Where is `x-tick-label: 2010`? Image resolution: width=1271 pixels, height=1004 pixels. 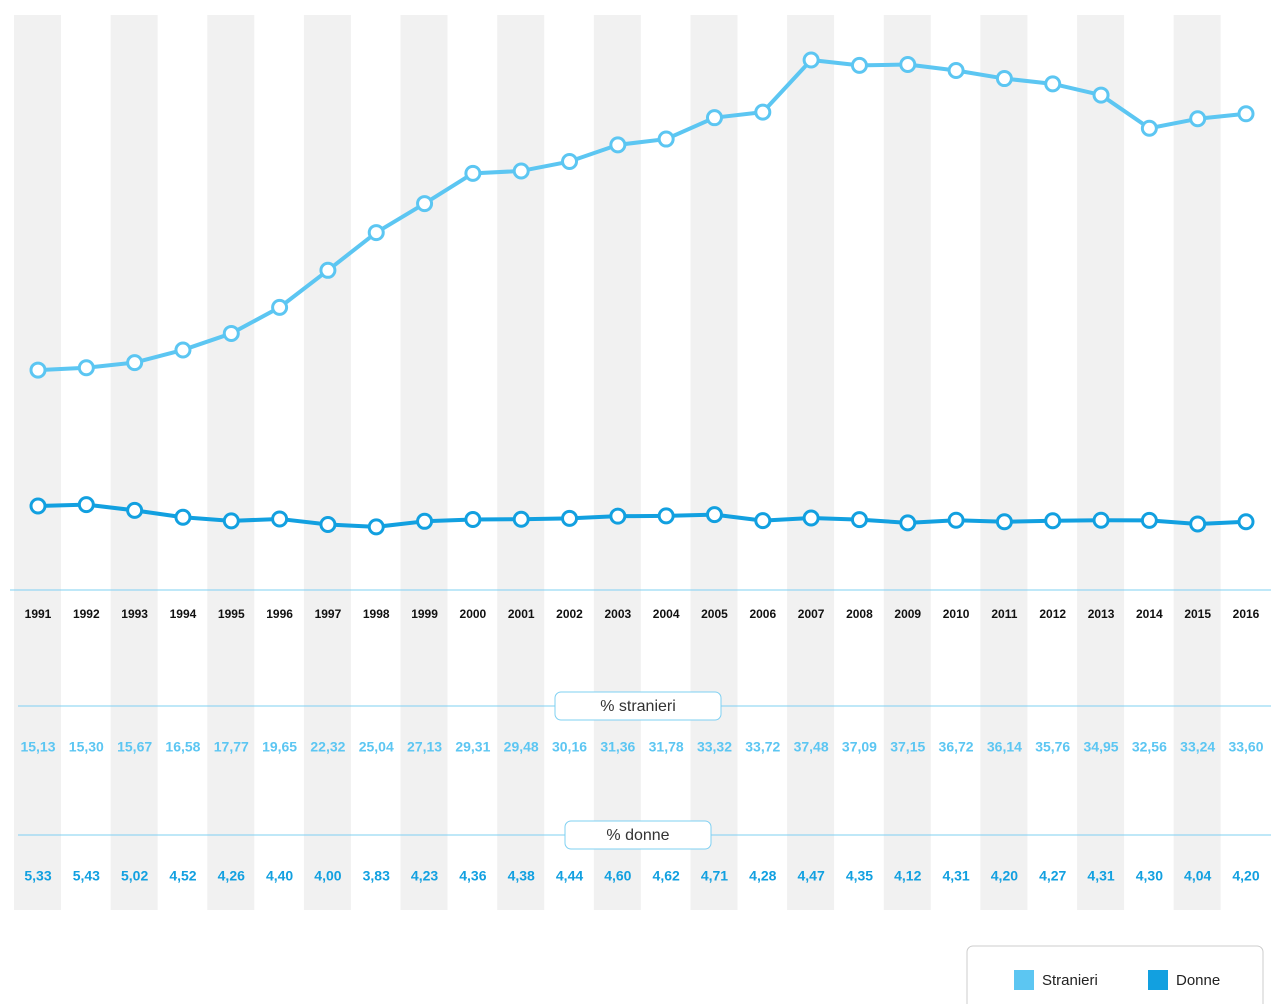
x-tick-label: 2010 is located at coordinates (956, 614).